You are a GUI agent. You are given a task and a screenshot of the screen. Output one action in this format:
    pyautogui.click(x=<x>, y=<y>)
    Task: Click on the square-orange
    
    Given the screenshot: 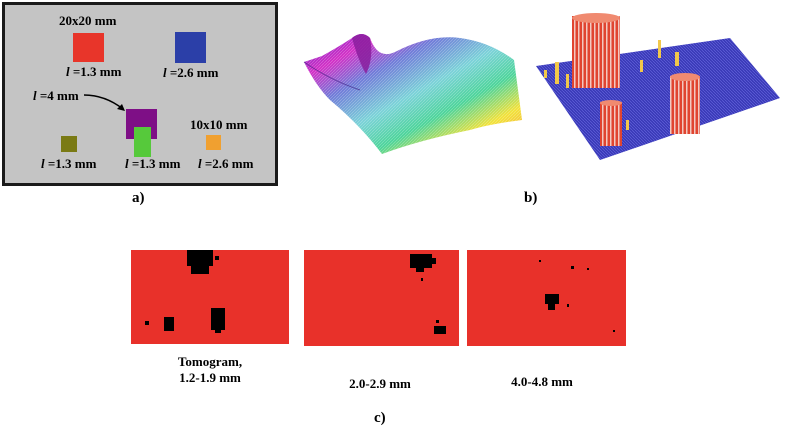 What is the action you would take?
    pyautogui.click(x=213, y=142)
    